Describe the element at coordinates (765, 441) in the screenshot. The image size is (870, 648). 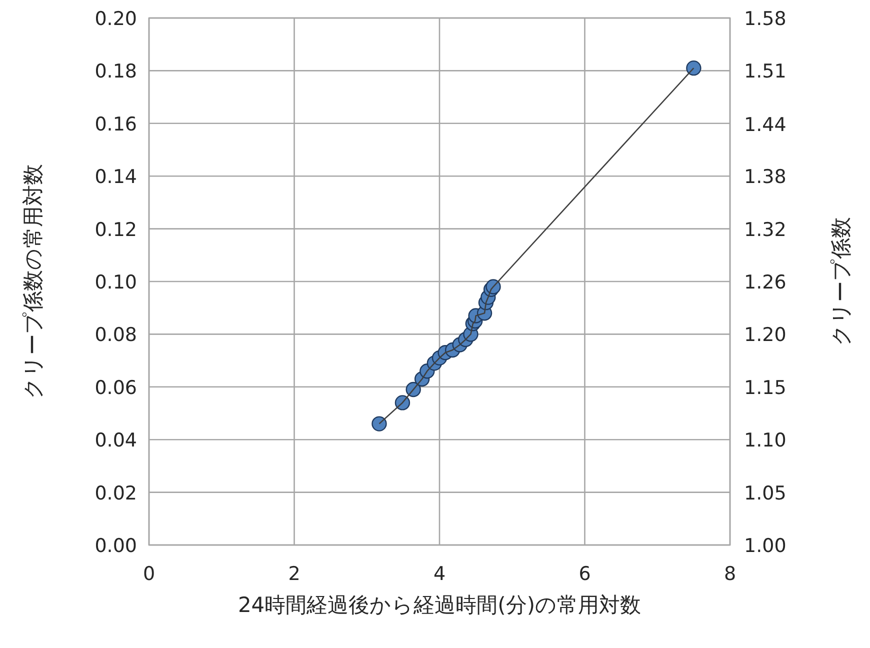
I see `y2-tick-label: 1.10` at that location.